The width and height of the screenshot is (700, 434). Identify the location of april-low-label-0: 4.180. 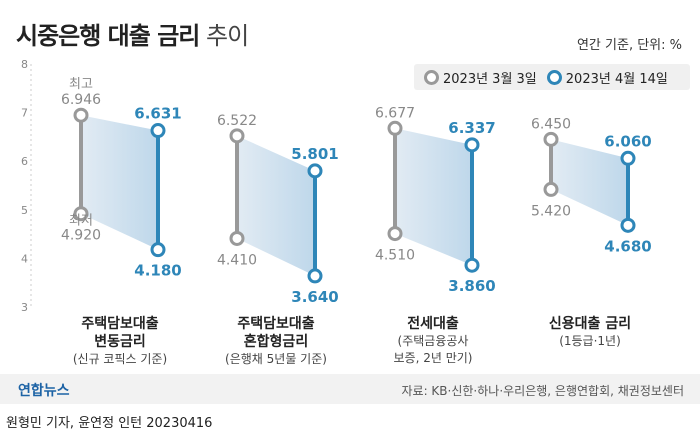
(157, 271).